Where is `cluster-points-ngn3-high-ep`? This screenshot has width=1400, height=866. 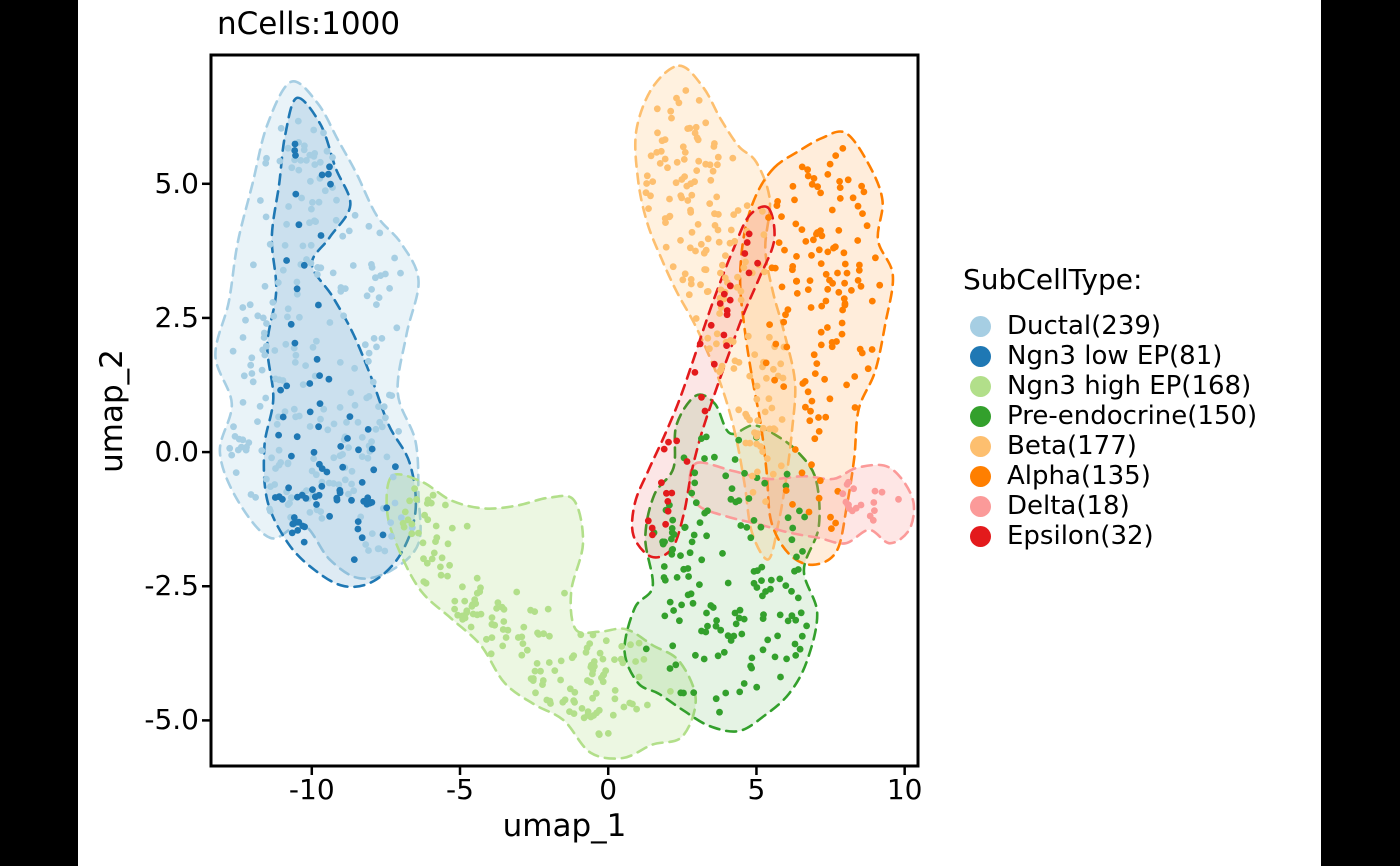
cluster-points-ngn3-high-ep is located at coordinates (536, 611).